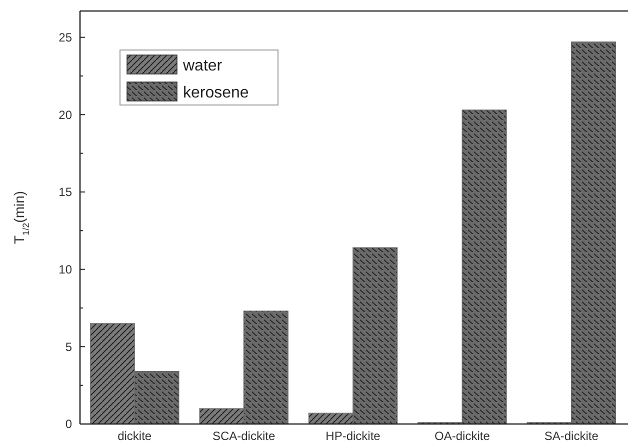  What do you see at coordinates (68, 424) in the screenshot?
I see `y-tick-label: 0` at bounding box center [68, 424].